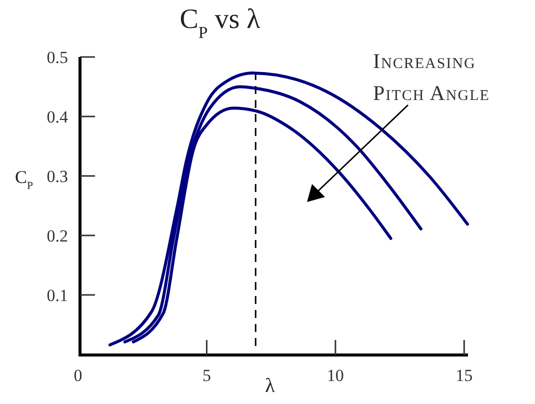 The width and height of the screenshot is (535, 404). What do you see at coordinates (335, 375) in the screenshot?
I see `x-tick-label: 10` at bounding box center [335, 375].